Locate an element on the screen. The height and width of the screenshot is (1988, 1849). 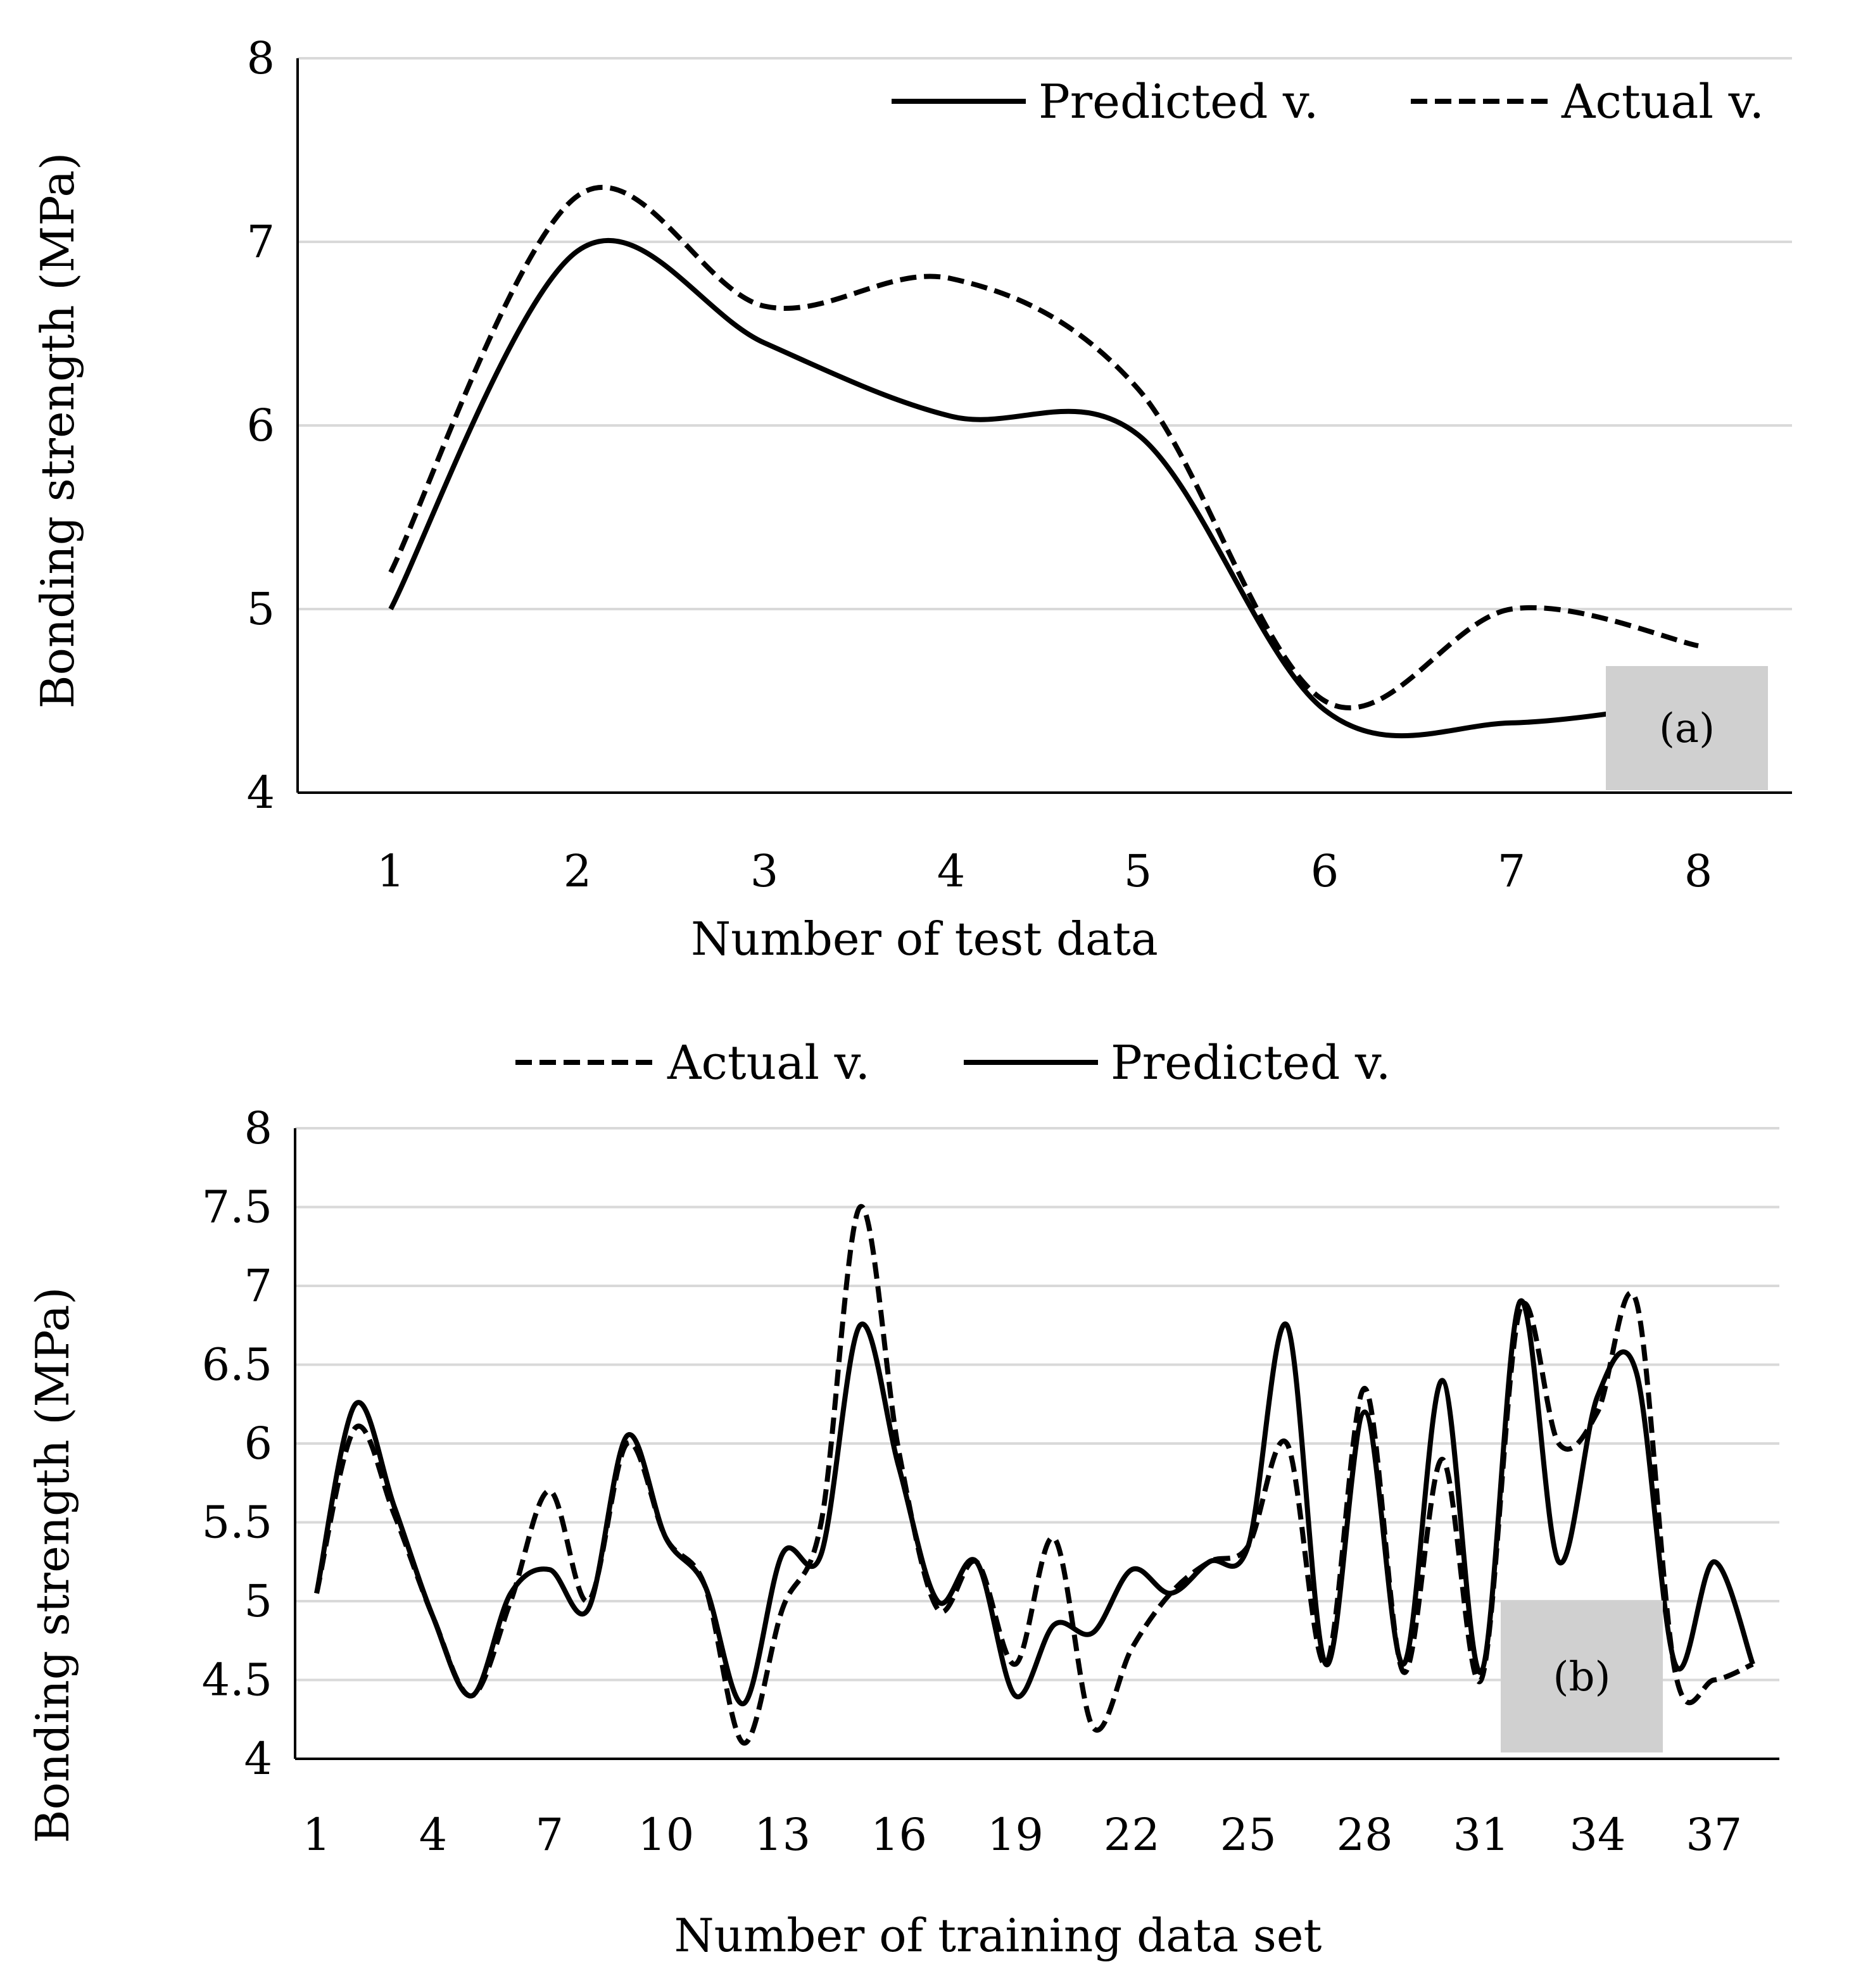
x-tick-label: 25 is located at coordinates (1248, 1835).